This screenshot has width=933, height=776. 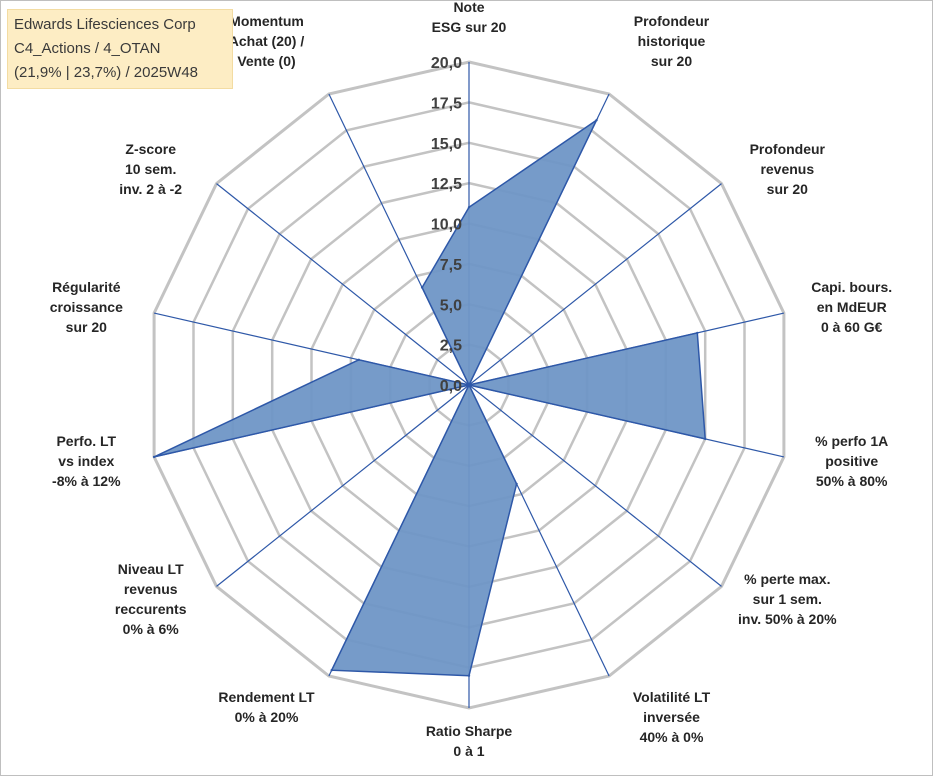 I want to click on category-label-line: 0% à 6%, so click(x=151, y=629).